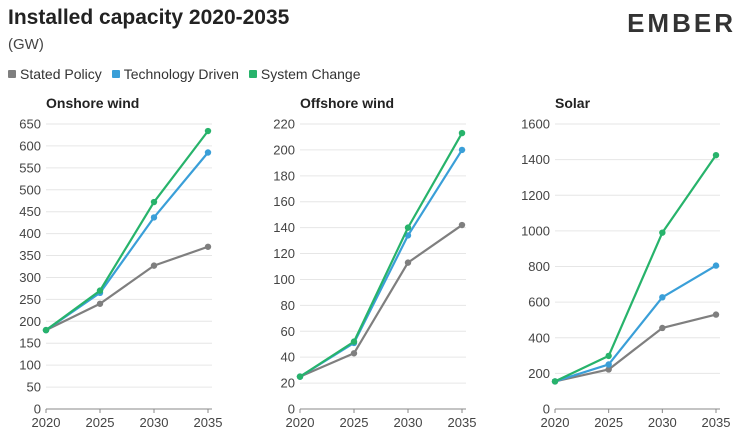  I want to click on chart-subtitle: (GW), so click(26, 44).